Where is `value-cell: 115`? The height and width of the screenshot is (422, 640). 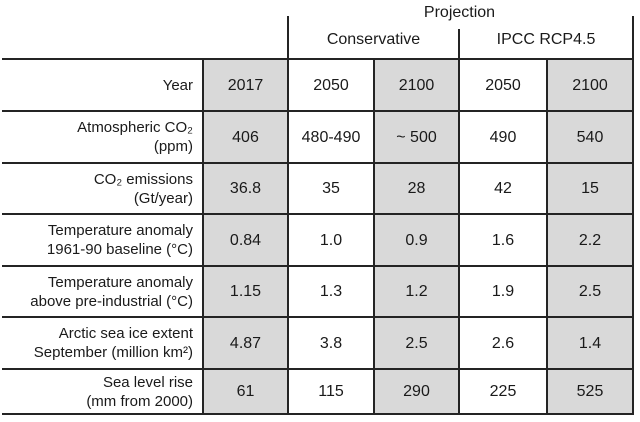 value-cell: 115 is located at coordinates (330, 391).